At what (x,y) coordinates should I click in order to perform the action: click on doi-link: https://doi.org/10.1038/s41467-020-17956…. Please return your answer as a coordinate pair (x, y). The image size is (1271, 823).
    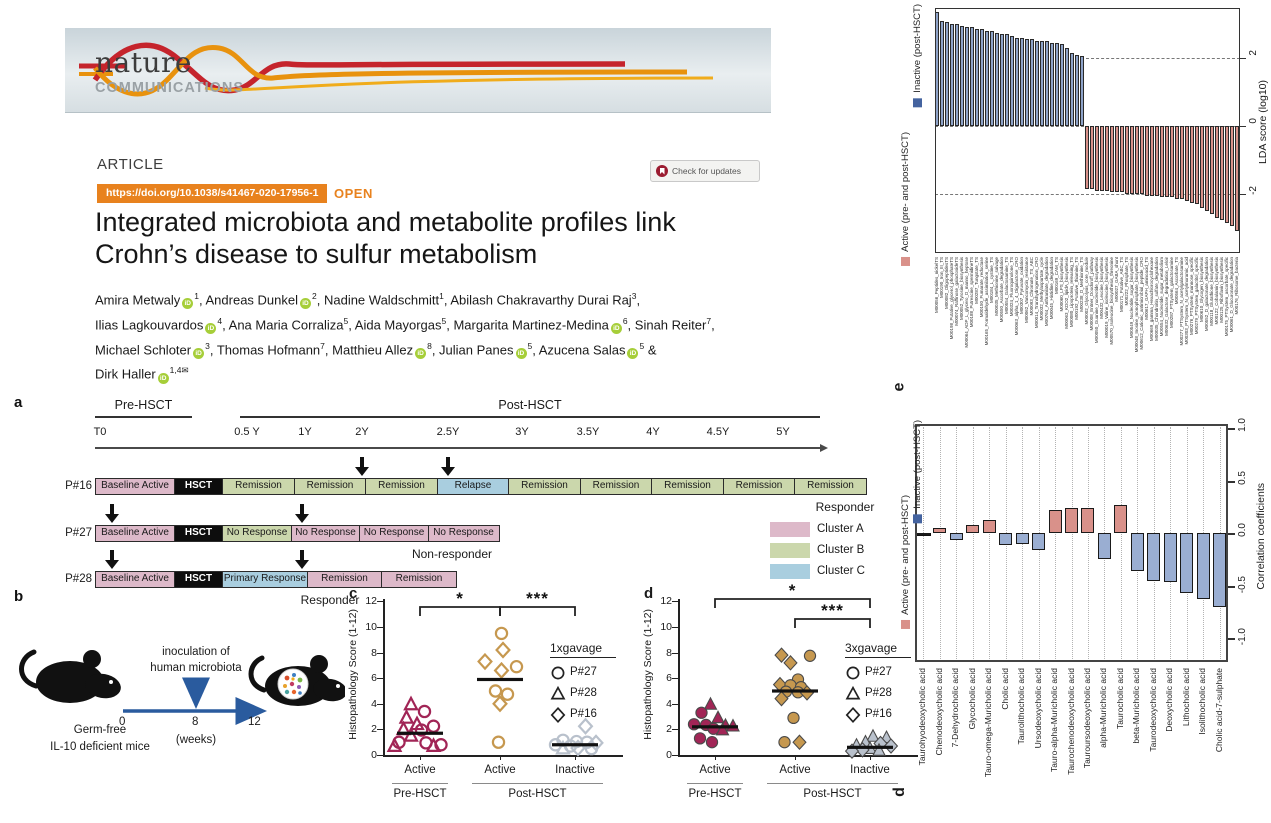
    Looking at the image, I should click on (212, 193).